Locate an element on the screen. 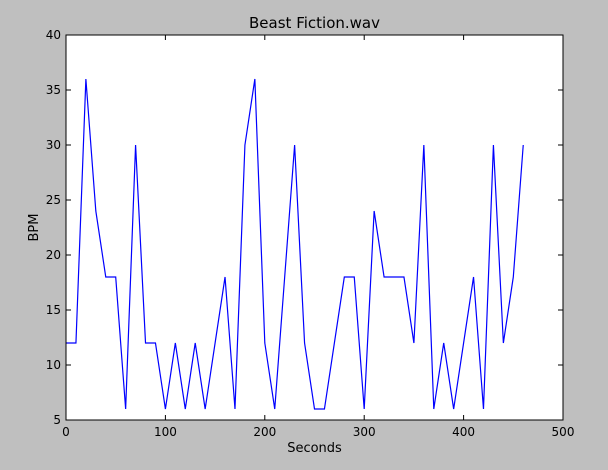 This screenshot has height=470, width=608. y-tick-label: 20 is located at coordinates (53, 255).